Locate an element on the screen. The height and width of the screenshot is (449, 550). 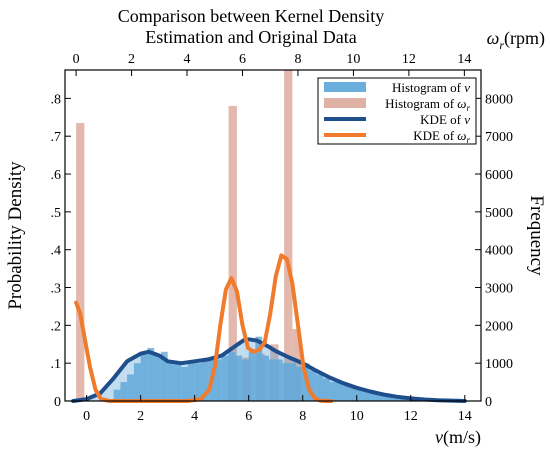
y-left-tick-label: .4 is located at coordinates (56, 251).